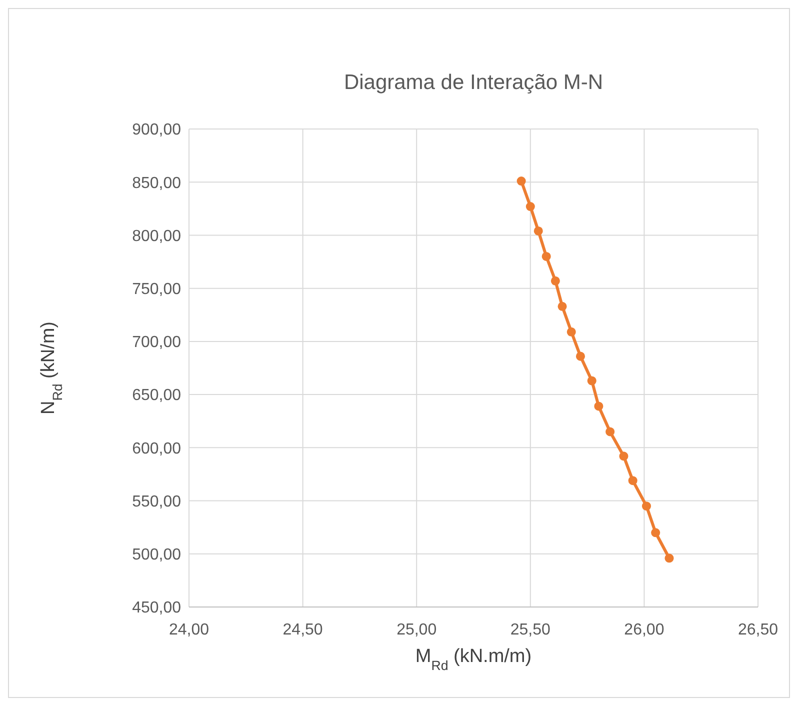  I want to click on x-tick-label: 24,50, so click(302, 629).